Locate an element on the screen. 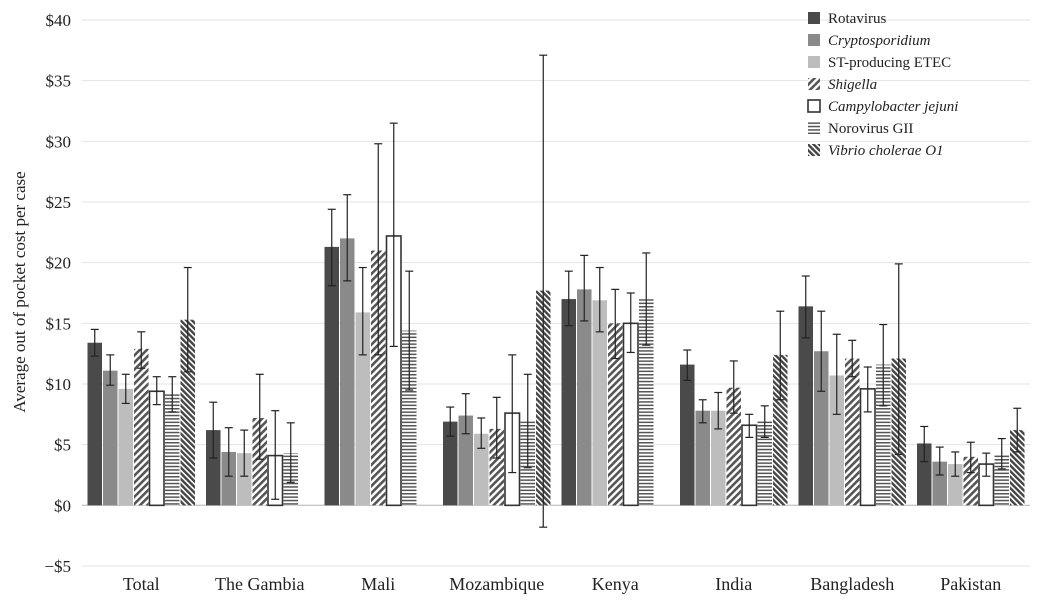  x-category-label: The Gambia is located at coordinates (259, 584).